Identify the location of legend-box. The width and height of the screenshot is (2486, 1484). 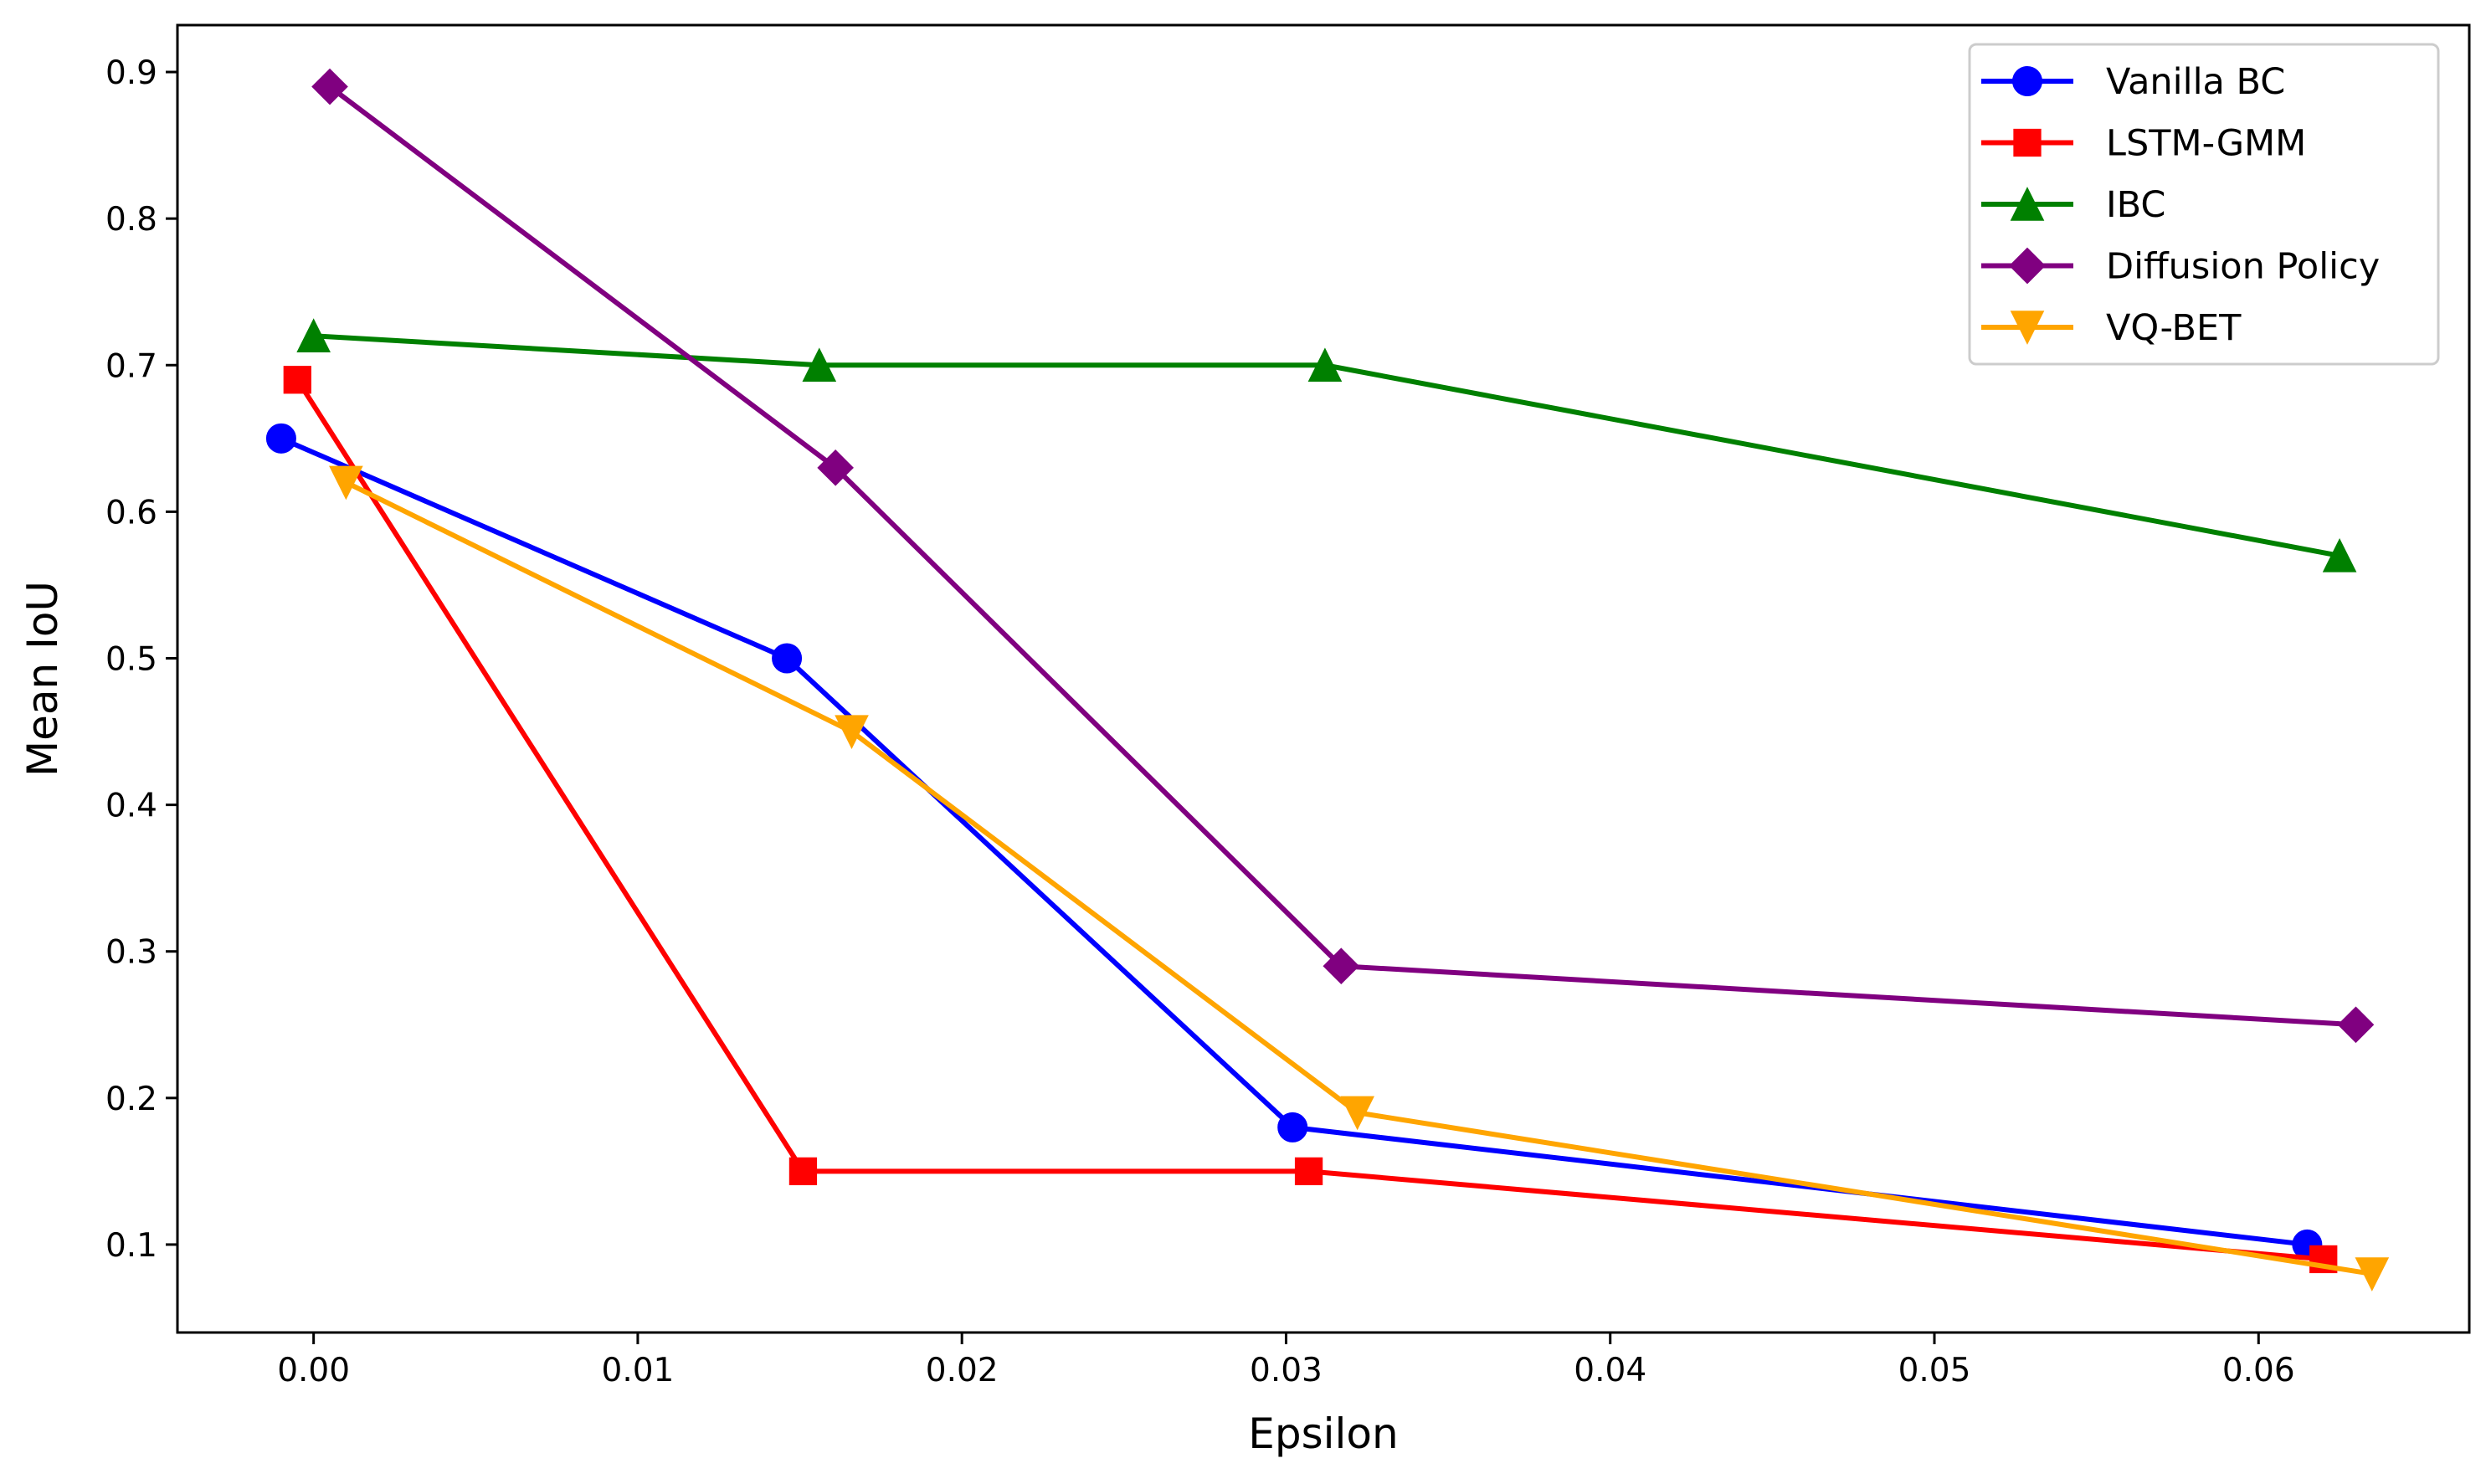
(2204, 205).